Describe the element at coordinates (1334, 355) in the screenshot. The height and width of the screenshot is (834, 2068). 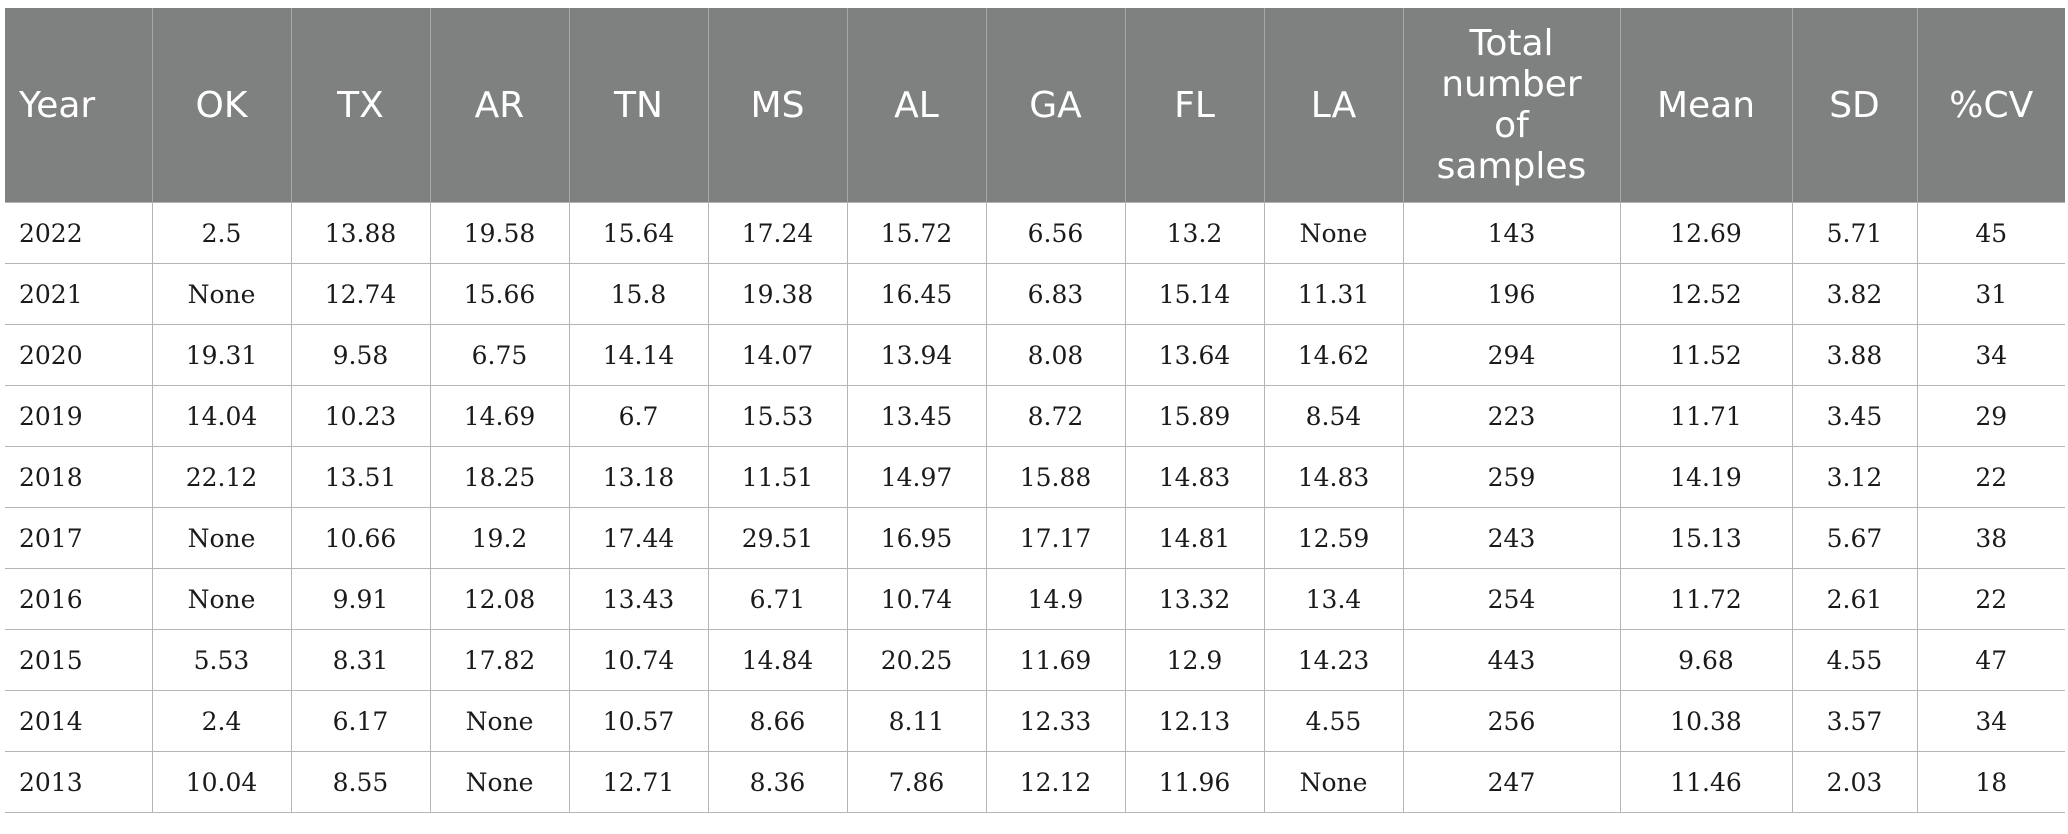
I see `table-cell: 14.62` at that location.